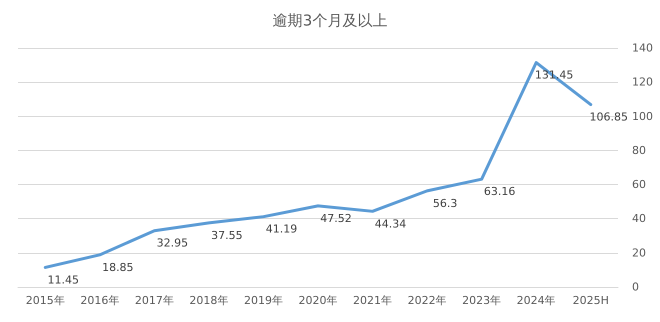  What do you see at coordinates (536, 300) in the screenshot?
I see `x-tick-label: 2024年` at bounding box center [536, 300].